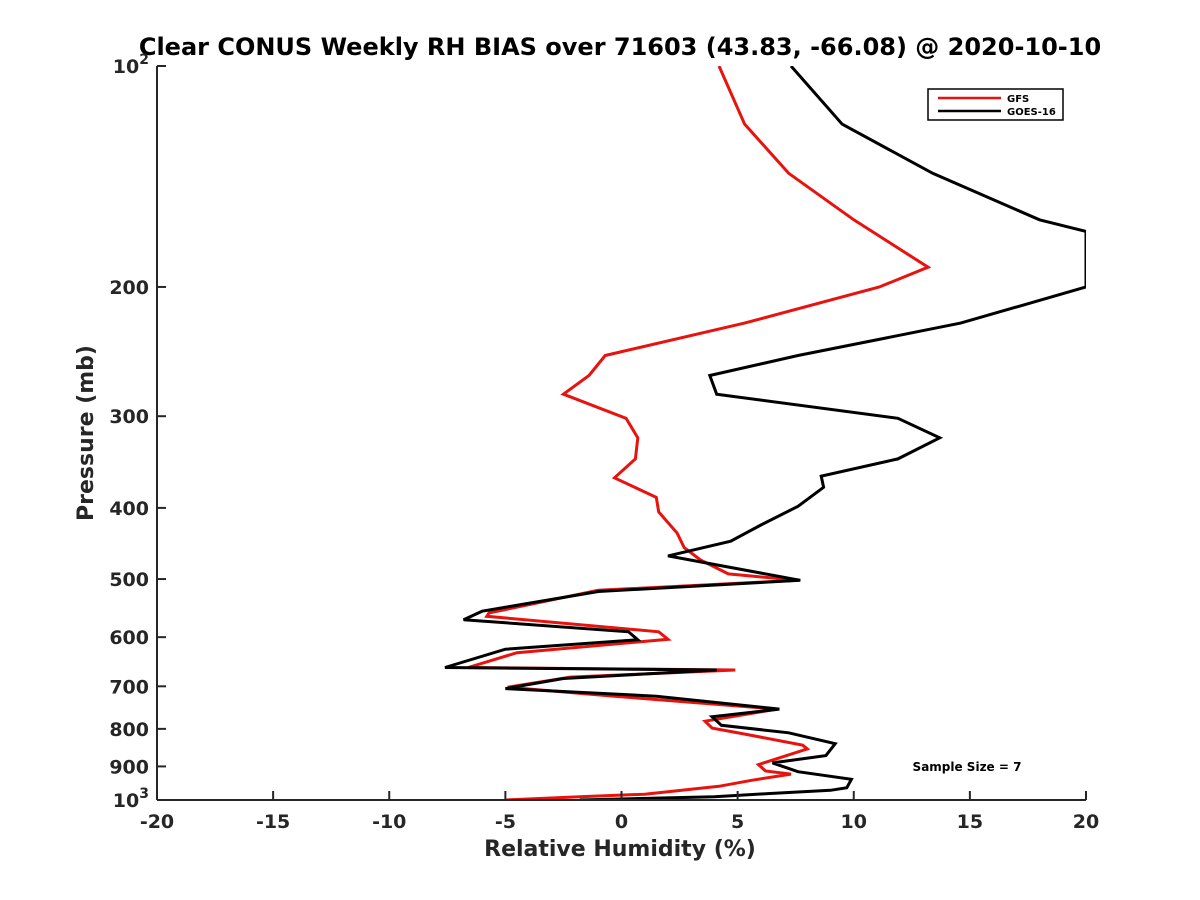 The height and width of the screenshot is (900, 1200). I want to click on y-tick-label: 600, so click(129, 638).